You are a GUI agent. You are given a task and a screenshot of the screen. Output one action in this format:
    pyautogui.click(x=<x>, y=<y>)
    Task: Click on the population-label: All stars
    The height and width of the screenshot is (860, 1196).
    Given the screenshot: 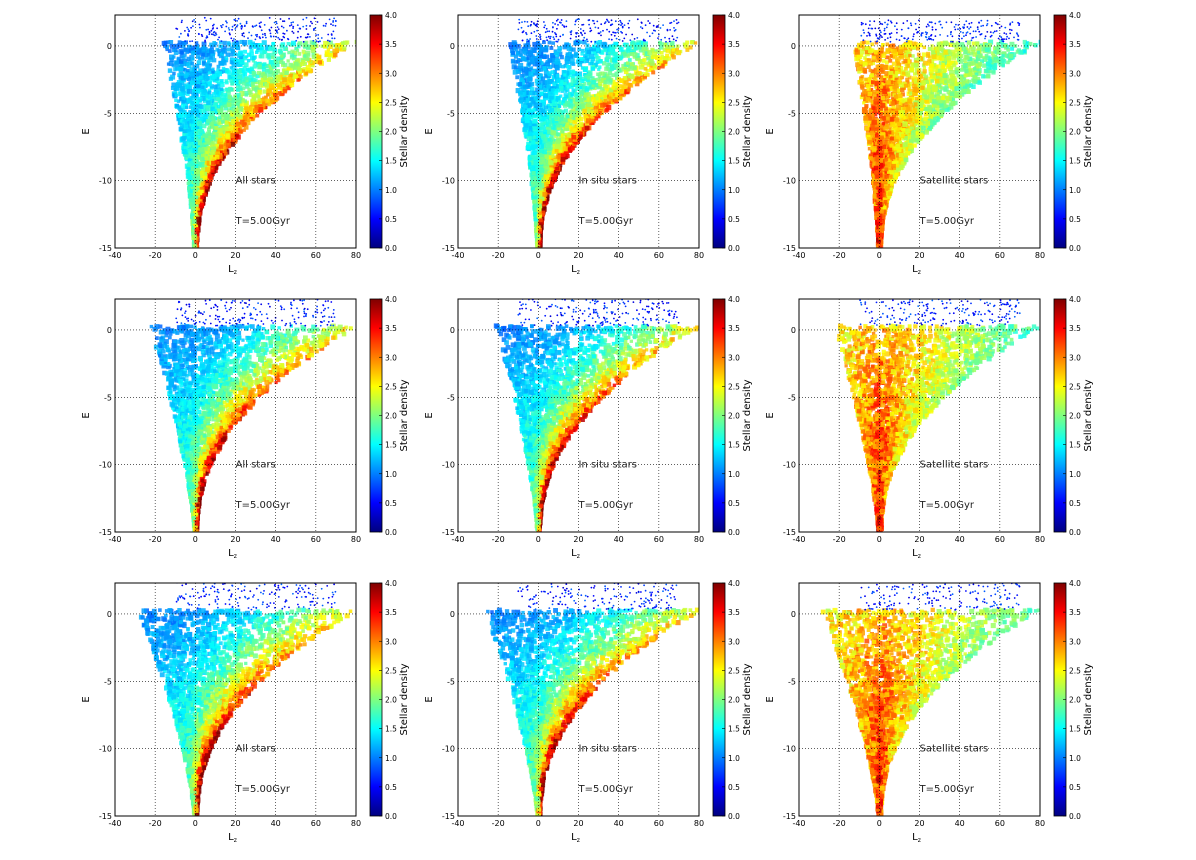 What is the action you would take?
    pyautogui.click(x=256, y=465)
    